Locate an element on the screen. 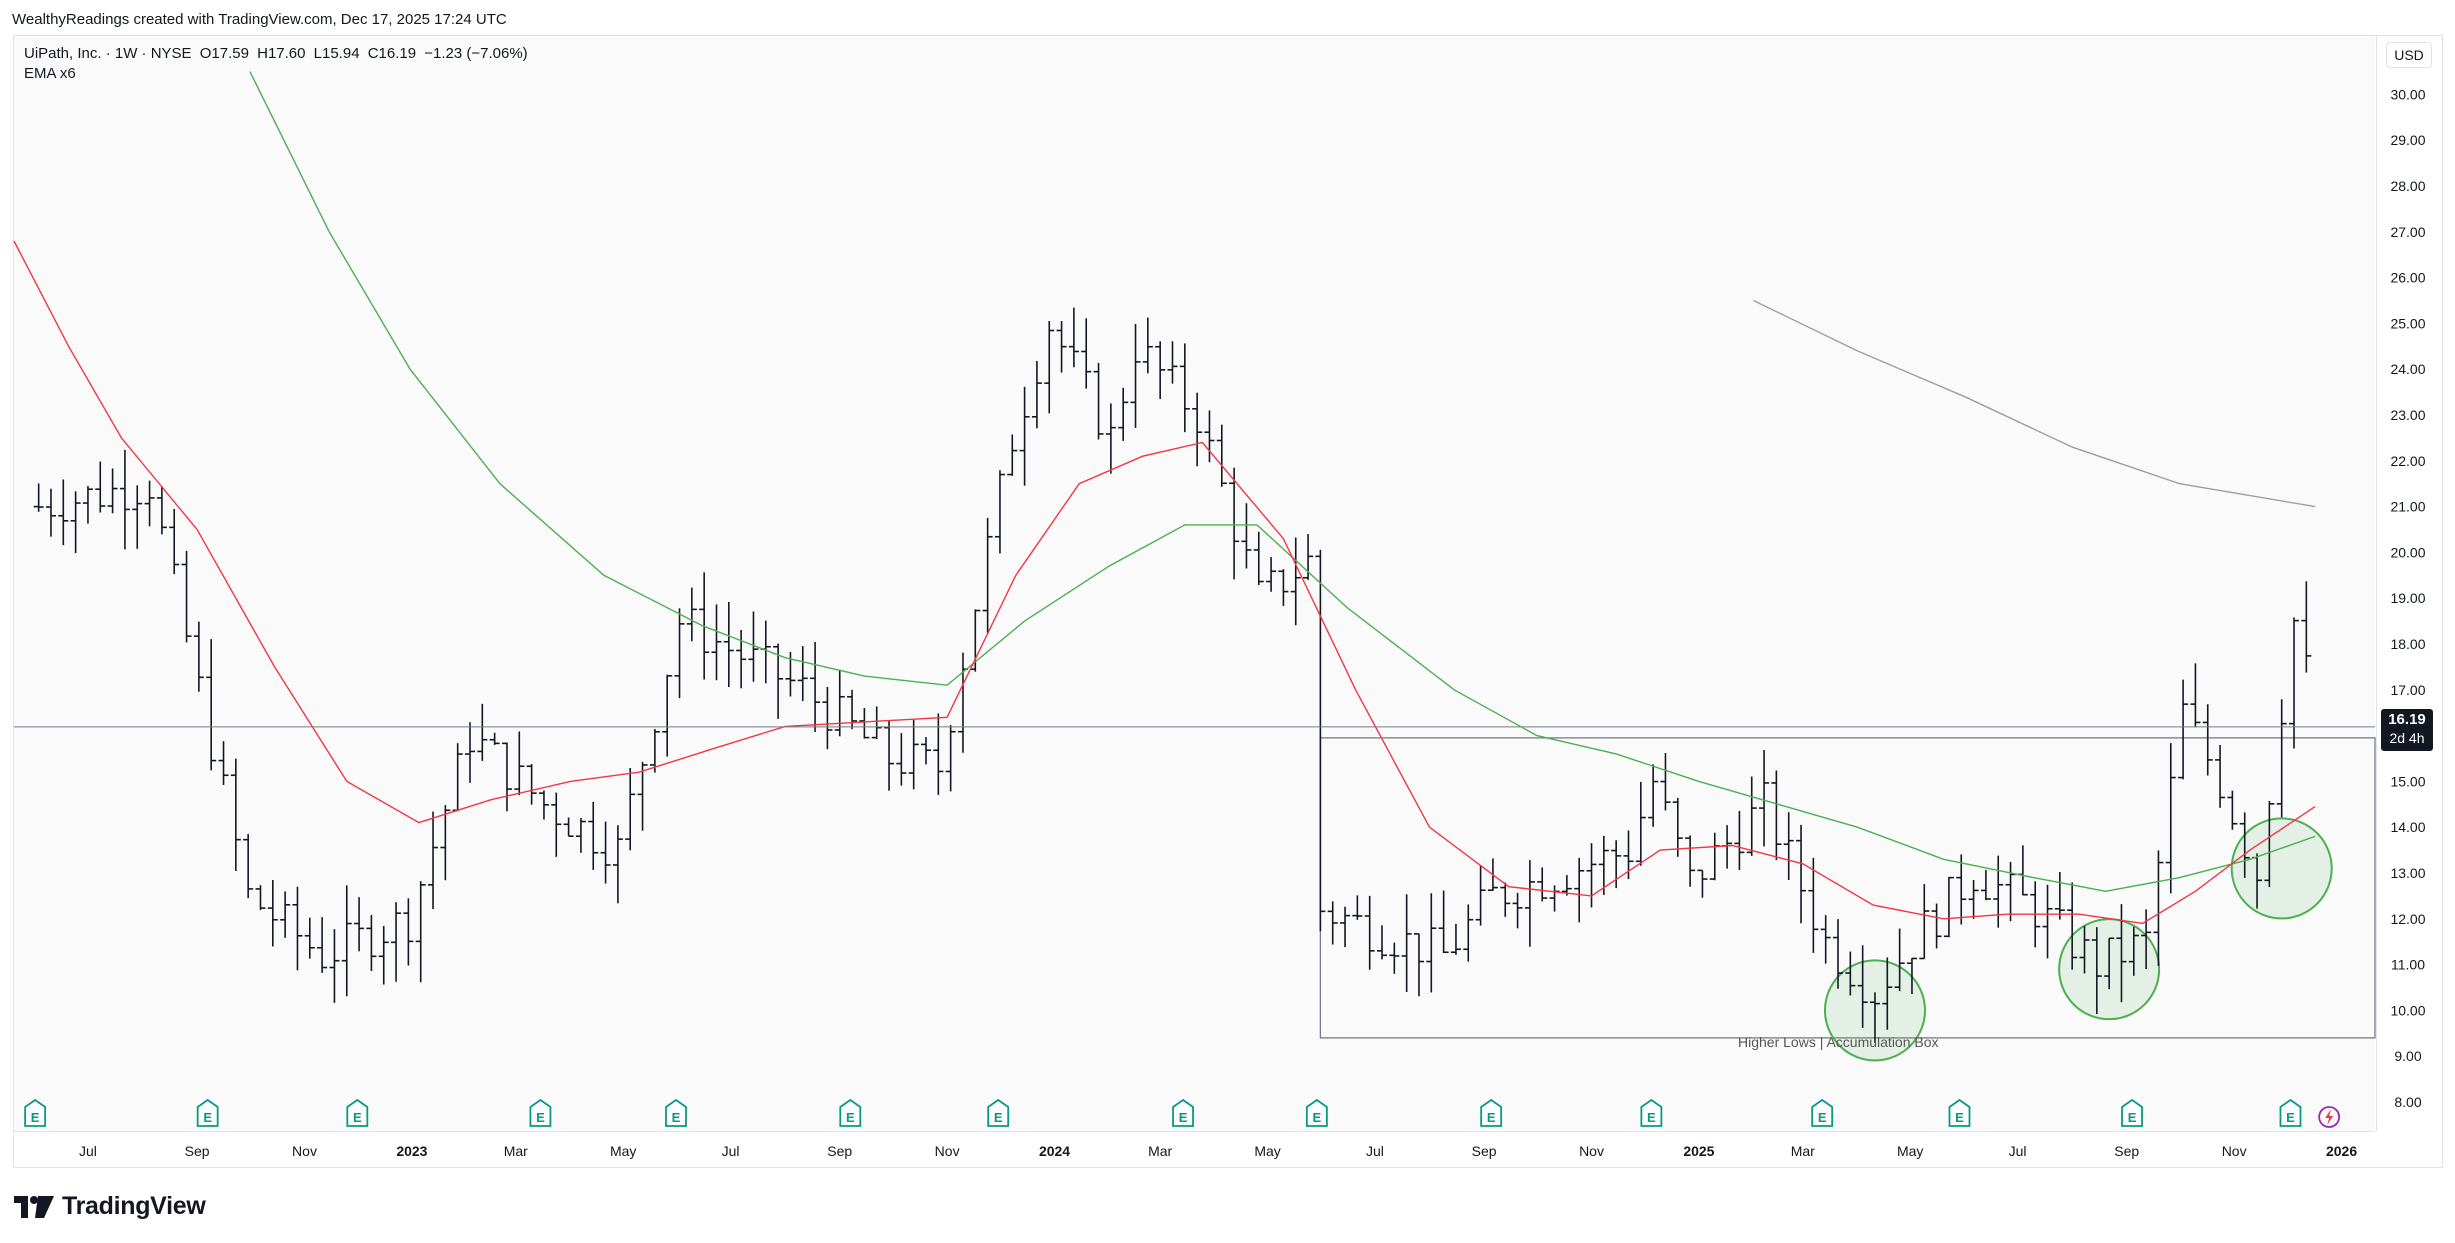 The height and width of the screenshot is (1243, 2455). price-scale is located at coordinates (2409, 583).